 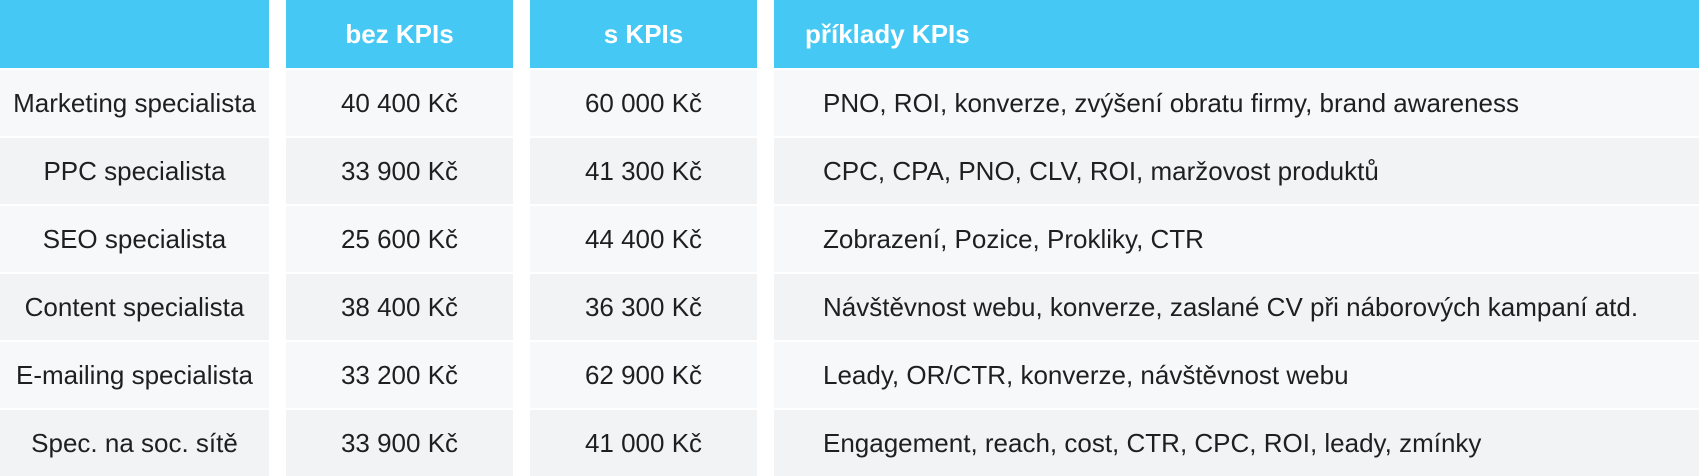 I want to click on header-kpi-examples: příklady KPIs, so click(x=1236, y=34).